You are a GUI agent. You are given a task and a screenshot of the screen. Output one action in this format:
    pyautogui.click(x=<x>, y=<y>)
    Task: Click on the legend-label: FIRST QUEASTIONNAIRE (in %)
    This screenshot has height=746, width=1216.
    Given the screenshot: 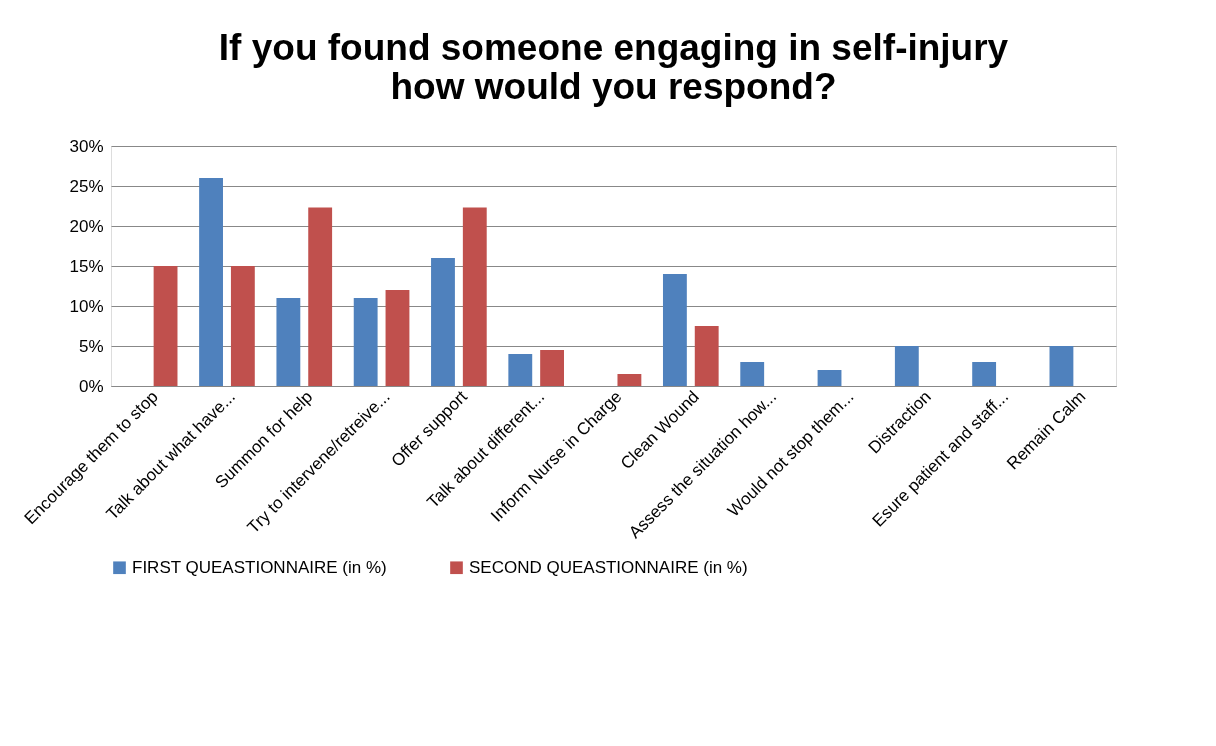 What is the action you would take?
    pyautogui.click(x=259, y=567)
    